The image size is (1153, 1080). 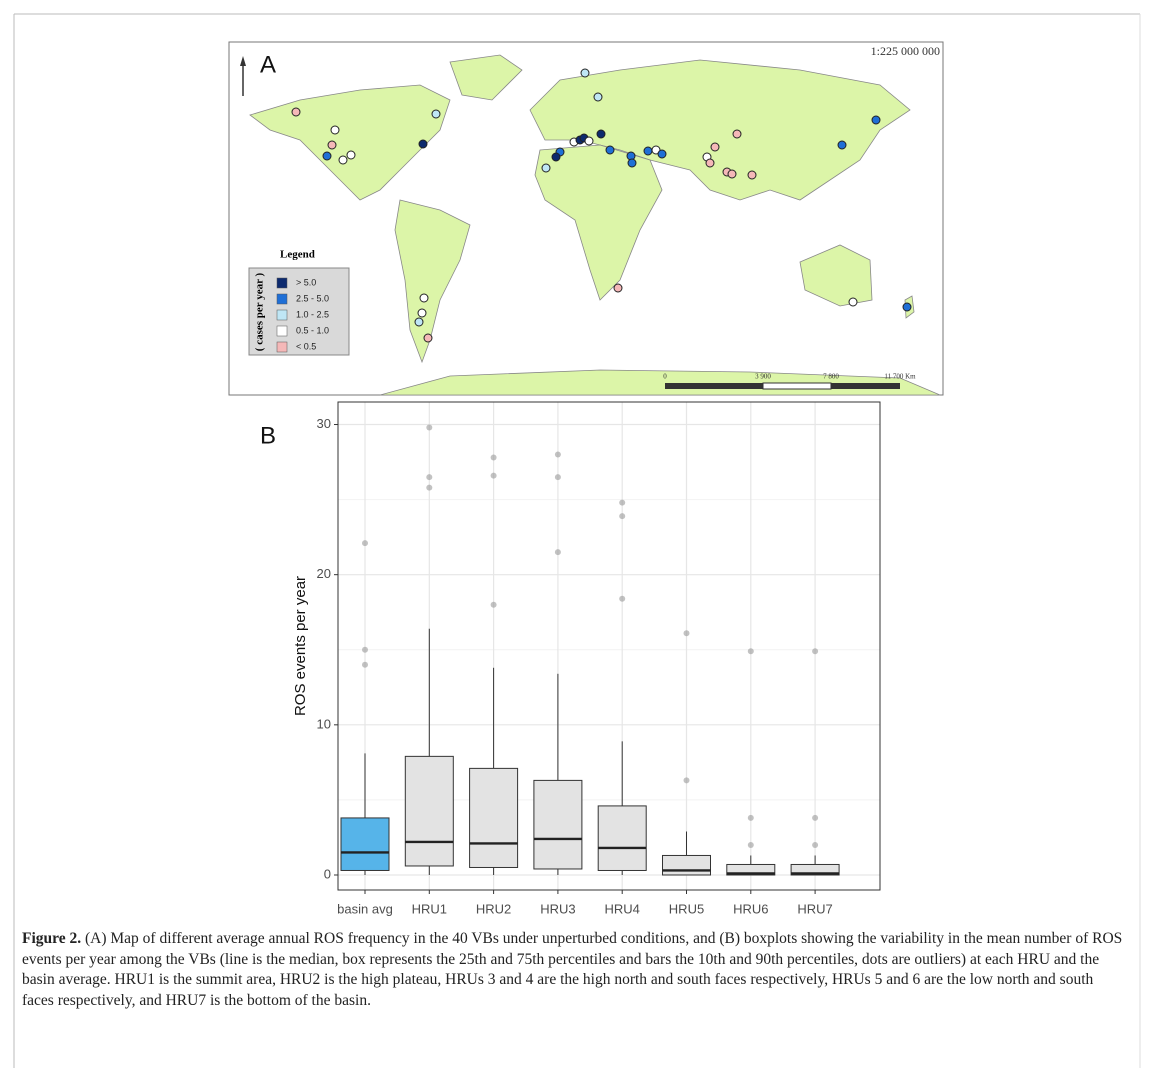 What do you see at coordinates (557, 908) in the screenshot?
I see `x-tick-label: HRU3` at bounding box center [557, 908].